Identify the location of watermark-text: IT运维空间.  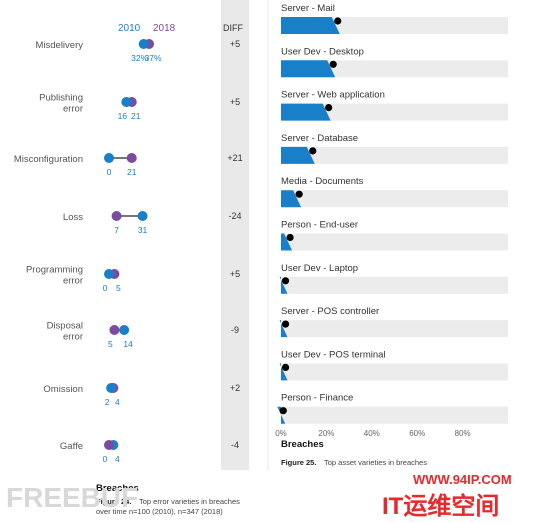
(440, 506).